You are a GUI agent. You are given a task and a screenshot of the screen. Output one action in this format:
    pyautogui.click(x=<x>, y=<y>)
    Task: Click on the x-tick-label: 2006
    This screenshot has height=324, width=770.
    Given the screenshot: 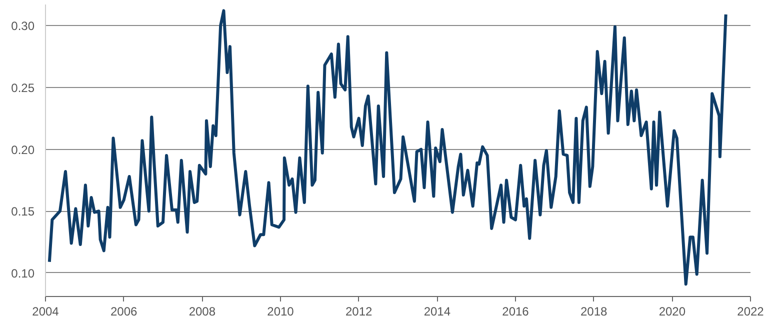 What is the action you would take?
    pyautogui.click(x=124, y=311)
    